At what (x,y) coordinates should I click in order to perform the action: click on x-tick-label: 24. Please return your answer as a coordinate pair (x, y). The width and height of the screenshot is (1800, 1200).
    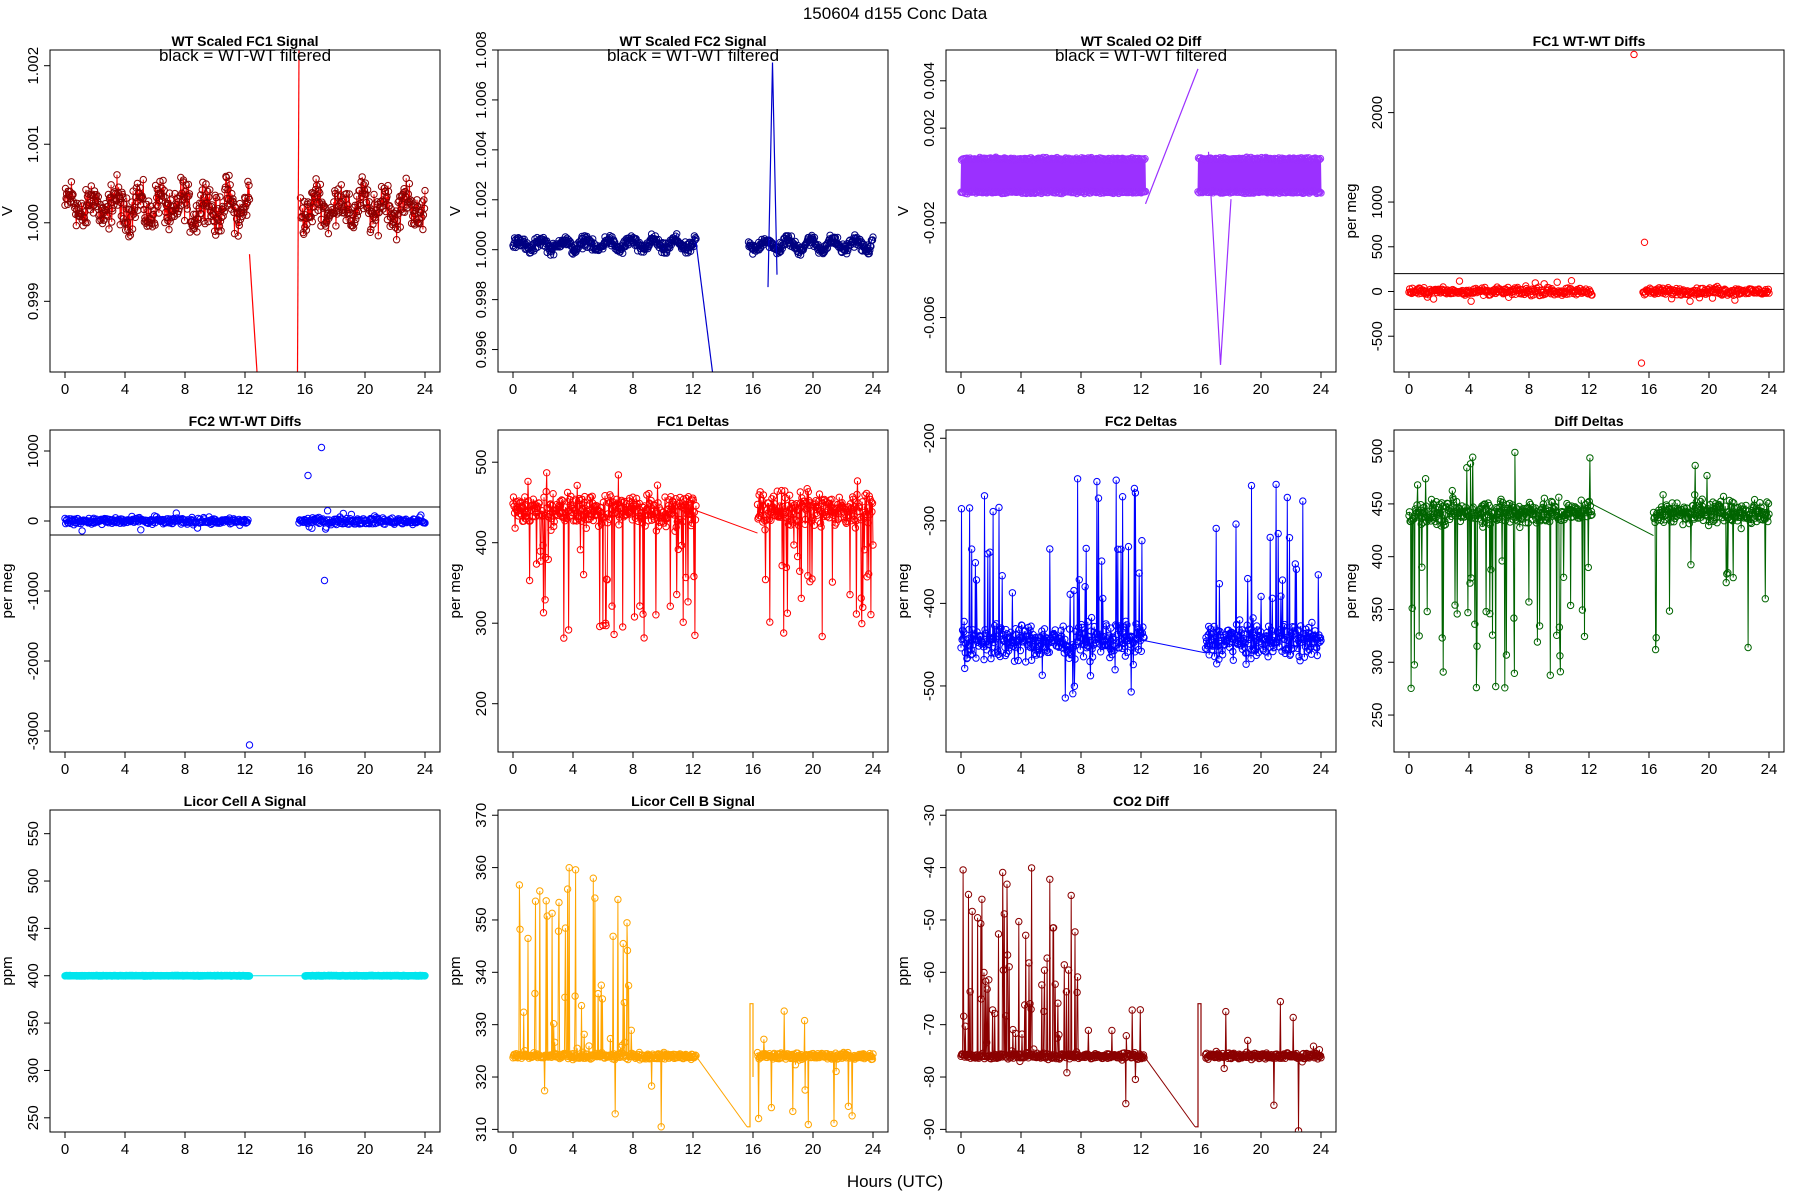
    Looking at the image, I should click on (425, 389).